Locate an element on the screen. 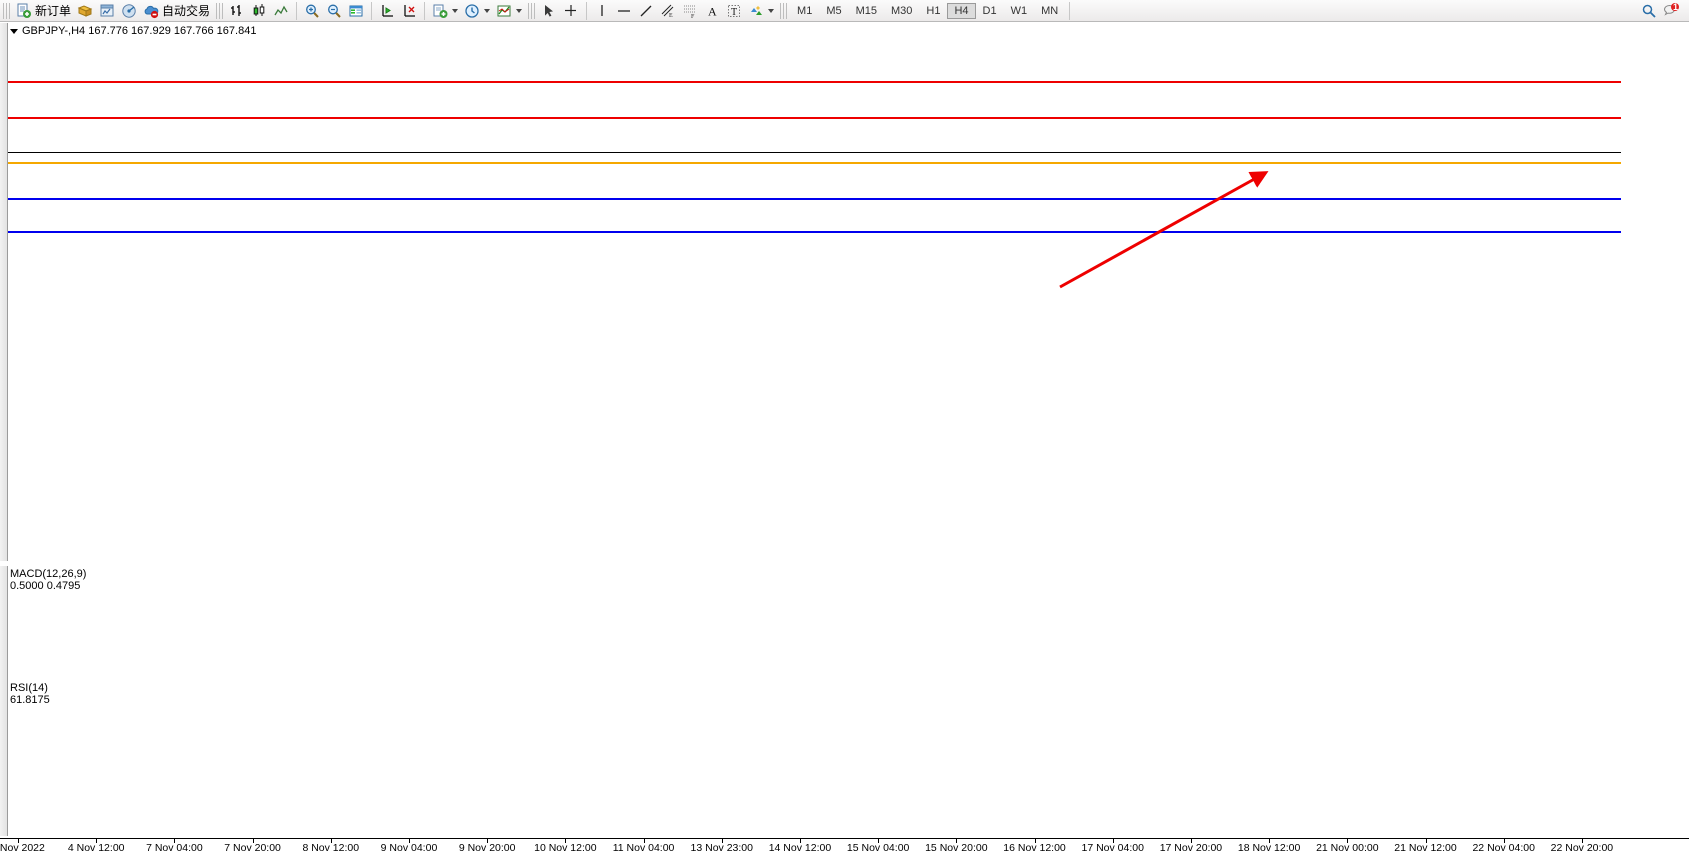 The height and width of the screenshot is (860, 1689). zoom-in-button is located at coordinates (312, 11).